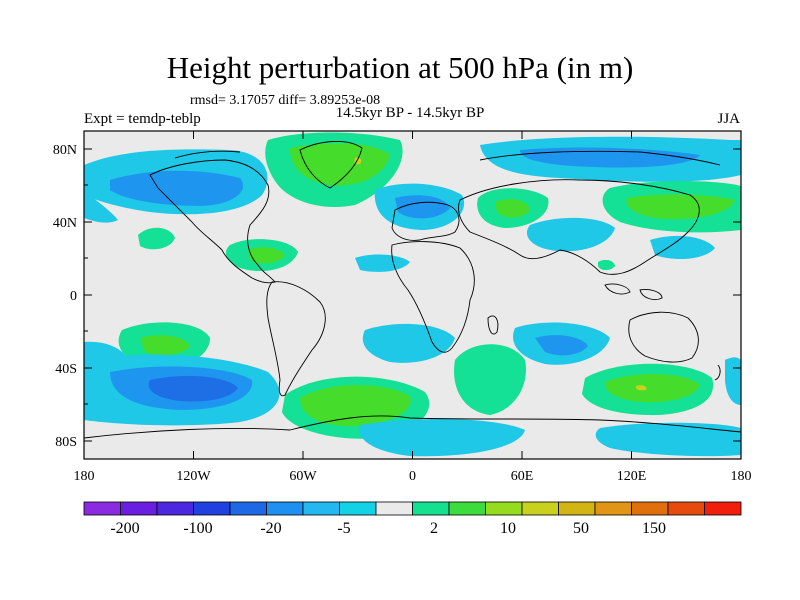  I want to click on lon-label: 120E, so click(632, 476).